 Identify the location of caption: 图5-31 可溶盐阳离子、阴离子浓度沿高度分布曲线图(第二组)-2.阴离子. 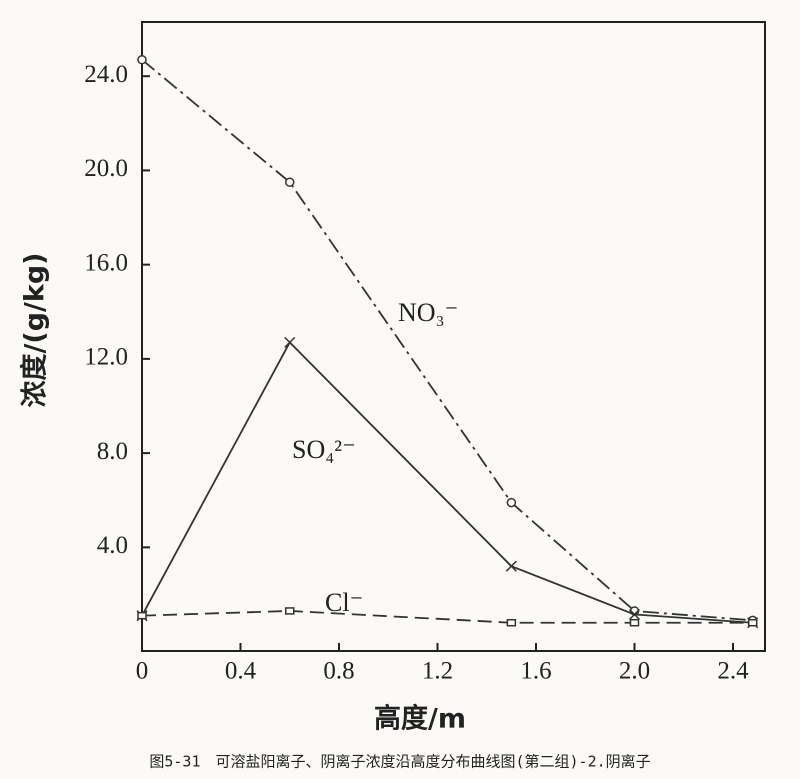
(399, 762).